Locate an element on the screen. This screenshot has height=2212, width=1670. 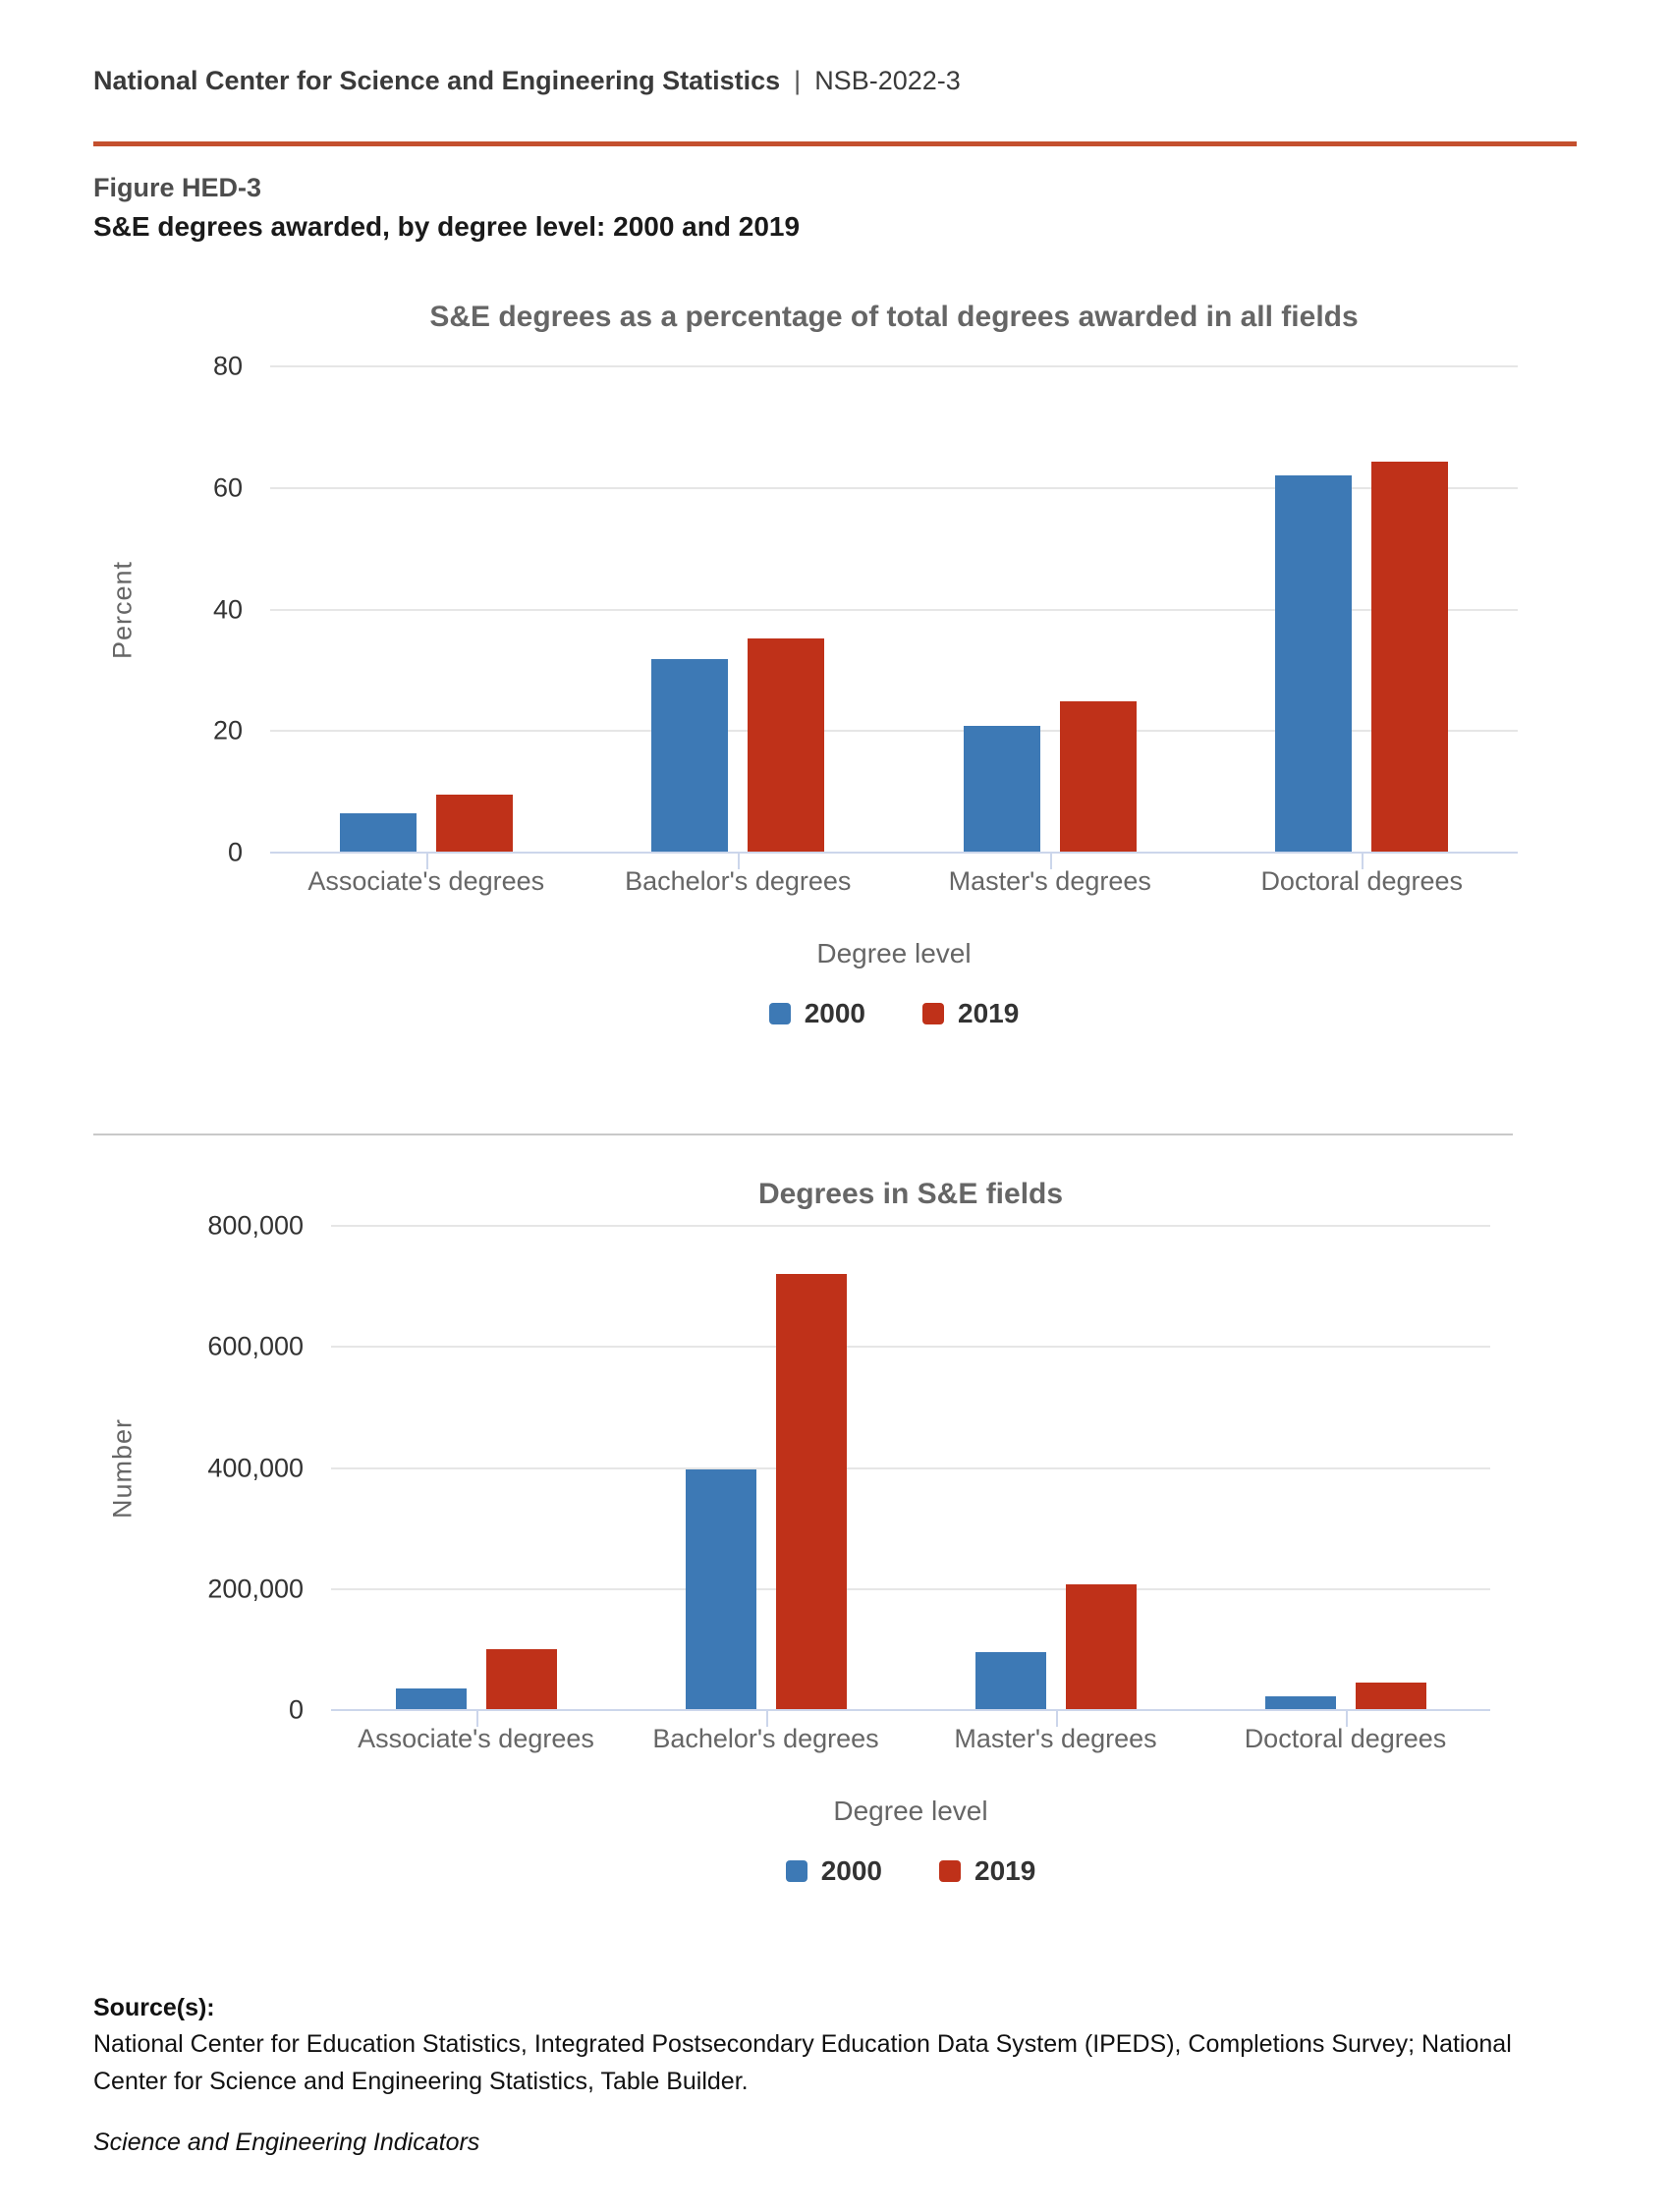
y-axis-tick-label: 600,000 is located at coordinates (255, 1346).